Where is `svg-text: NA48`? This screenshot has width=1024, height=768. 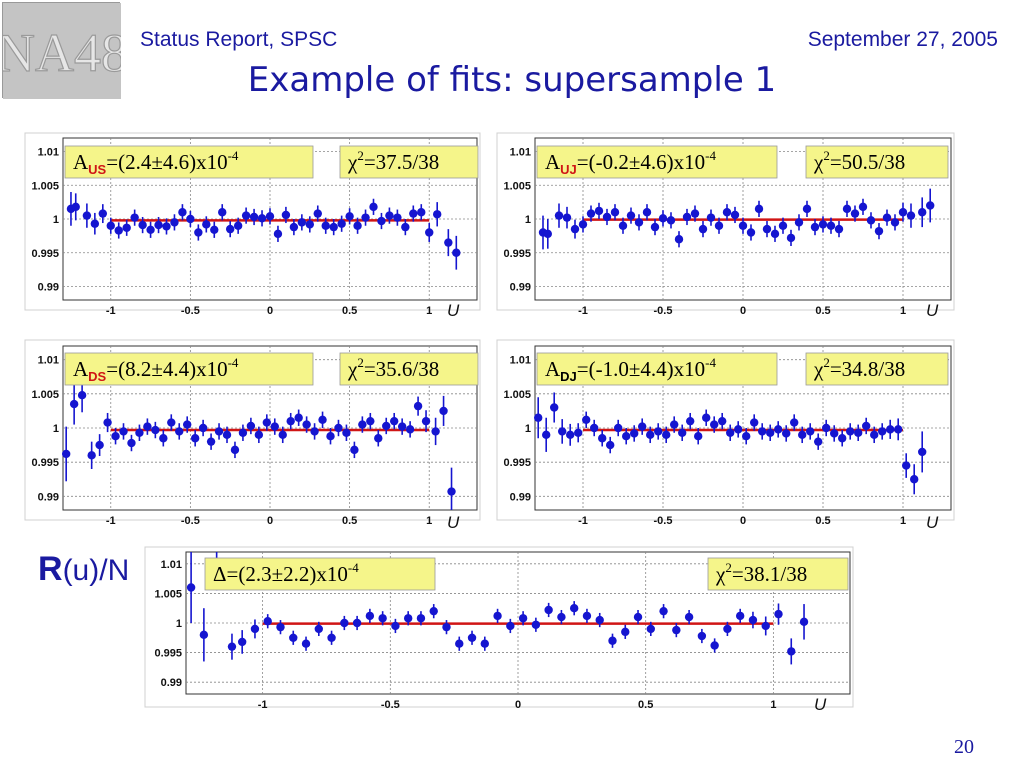 svg-text: NA48 is located at coordinates (62, 53).